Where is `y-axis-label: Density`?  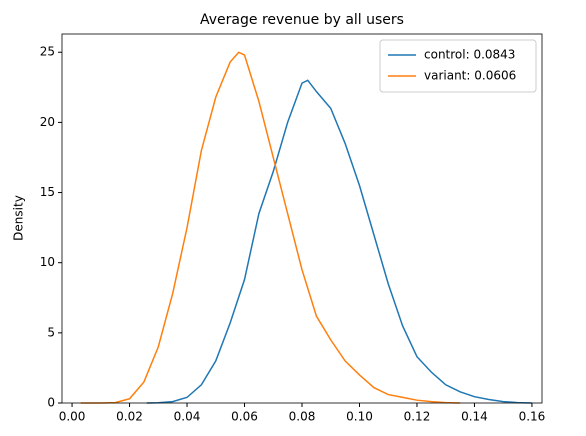 y-axis-label: Density is located at coordinates (19, 218).